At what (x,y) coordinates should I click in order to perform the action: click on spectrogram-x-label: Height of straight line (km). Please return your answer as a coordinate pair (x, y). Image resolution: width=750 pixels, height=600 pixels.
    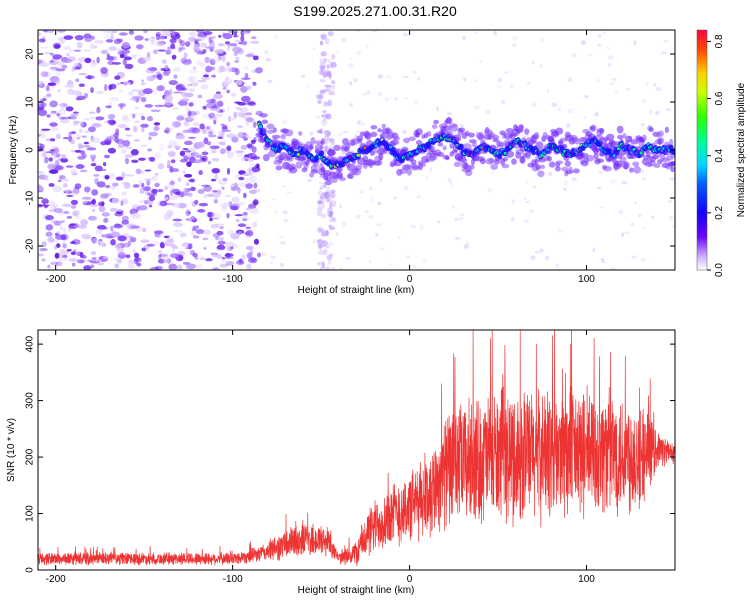
    Looking at the image, I should click on (356, 290).